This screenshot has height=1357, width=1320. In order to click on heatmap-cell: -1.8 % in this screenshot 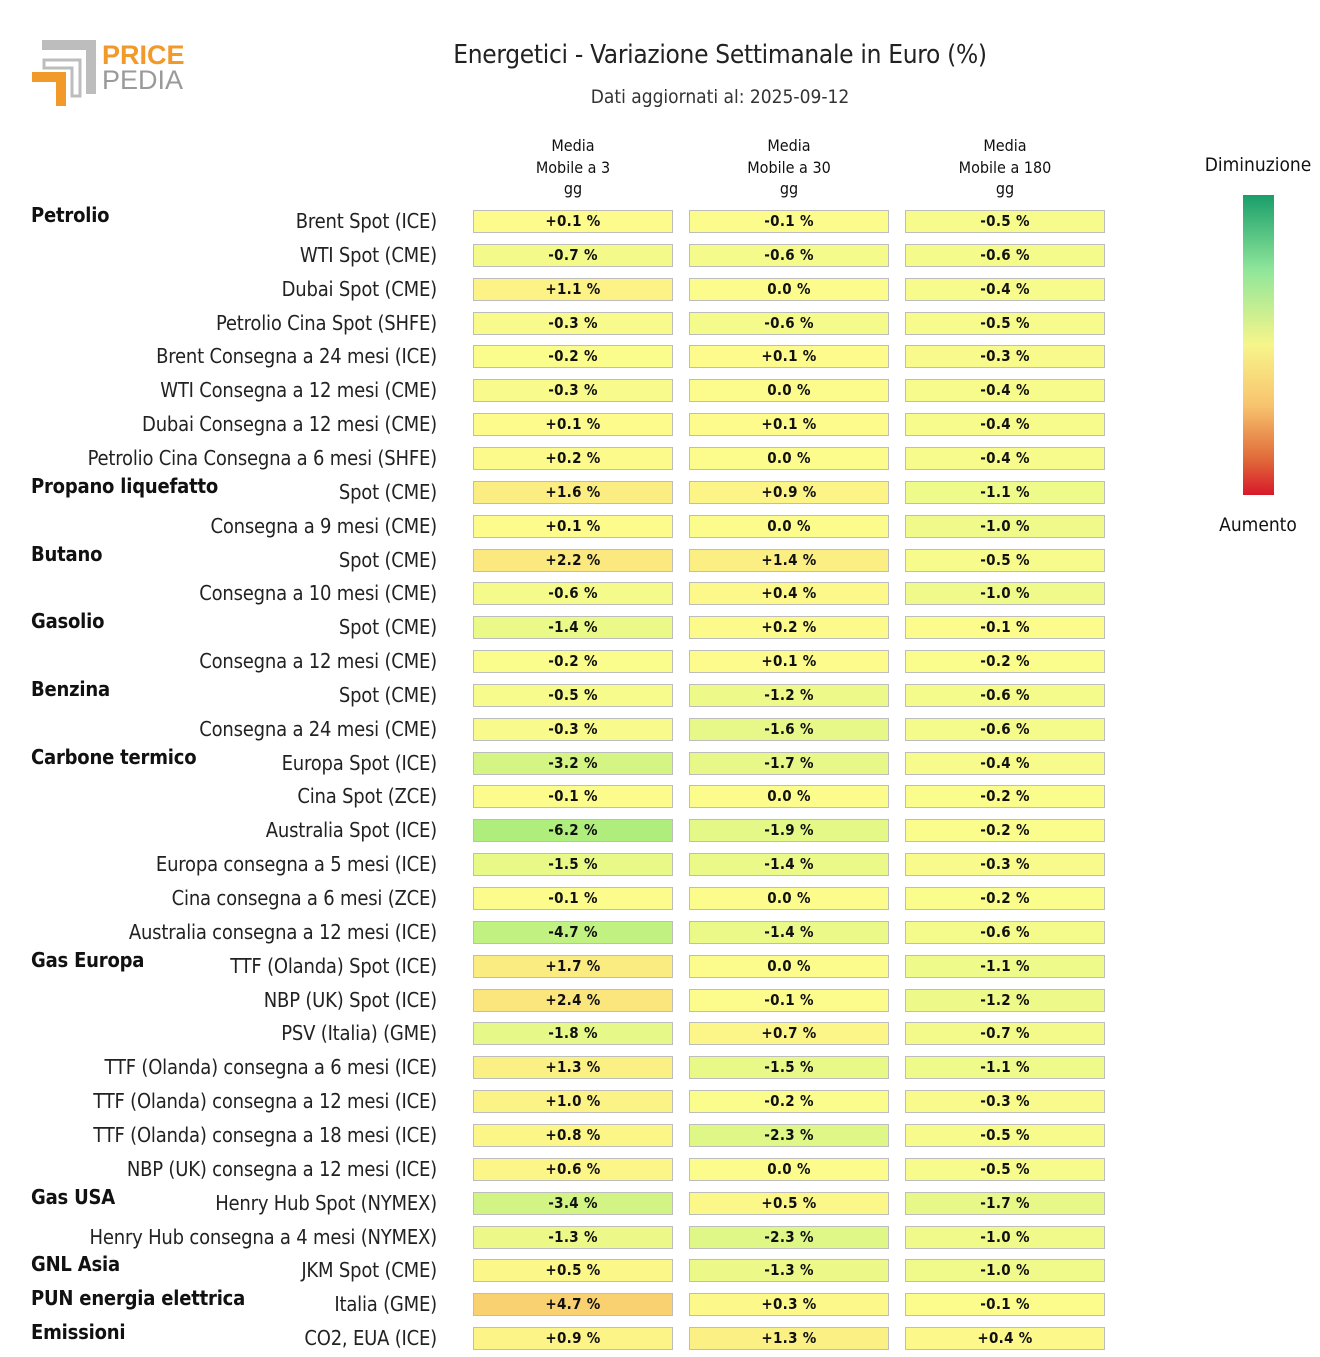, I will do `click(573, 1034)`.